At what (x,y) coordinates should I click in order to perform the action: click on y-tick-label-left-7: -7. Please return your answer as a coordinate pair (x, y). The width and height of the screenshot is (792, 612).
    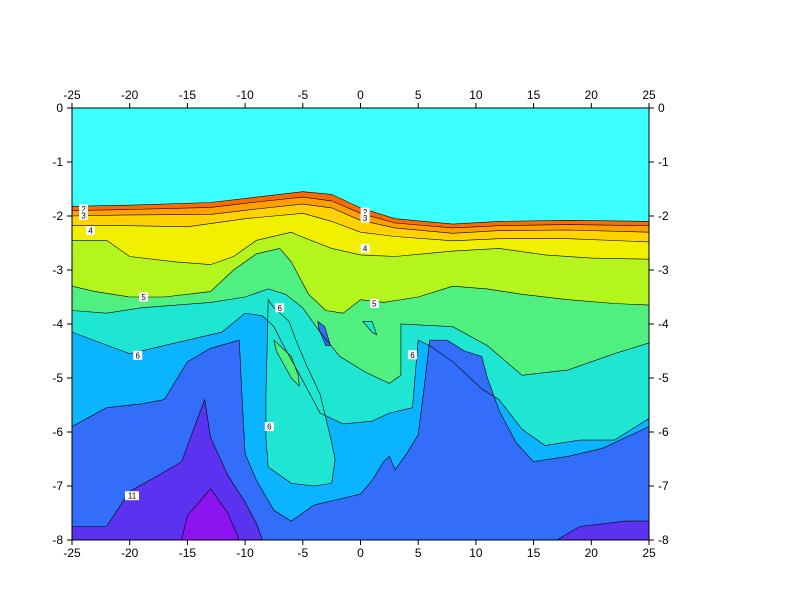
    Looking at the image, I should click on (57, 486).